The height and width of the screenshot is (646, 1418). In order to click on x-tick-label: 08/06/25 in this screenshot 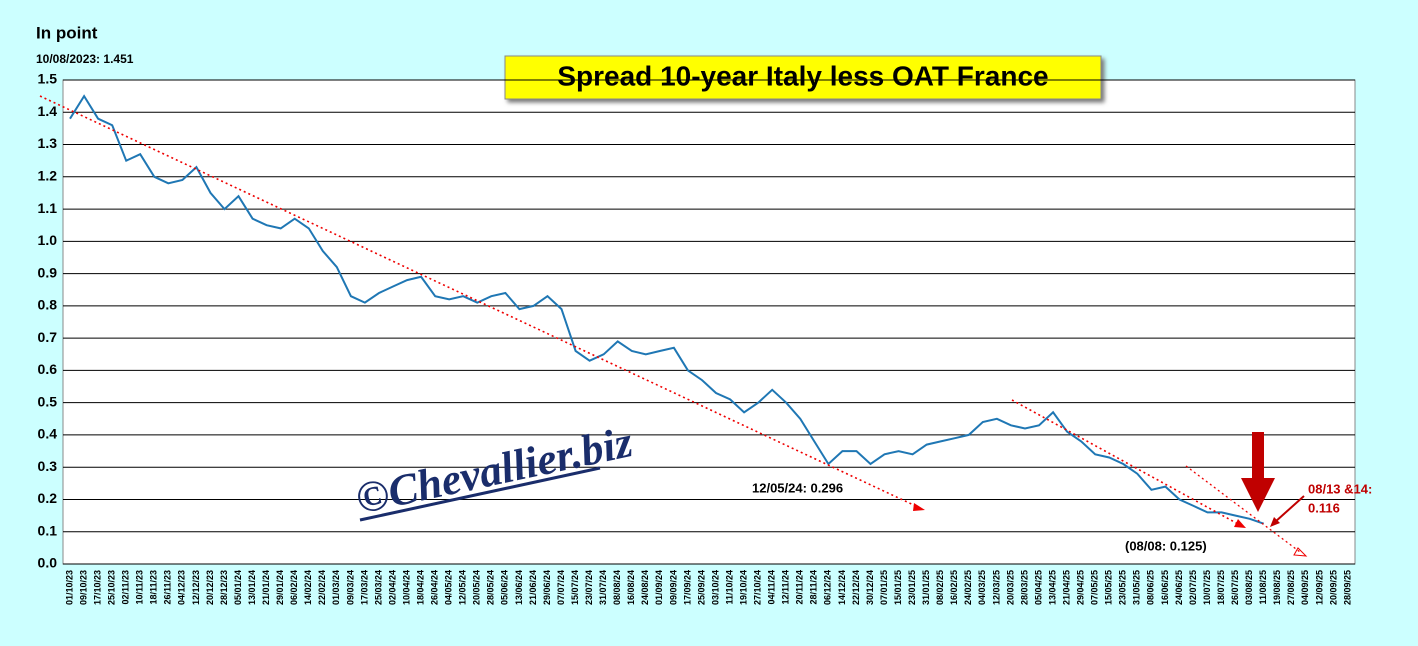, I will do `click(1151, 587)`.